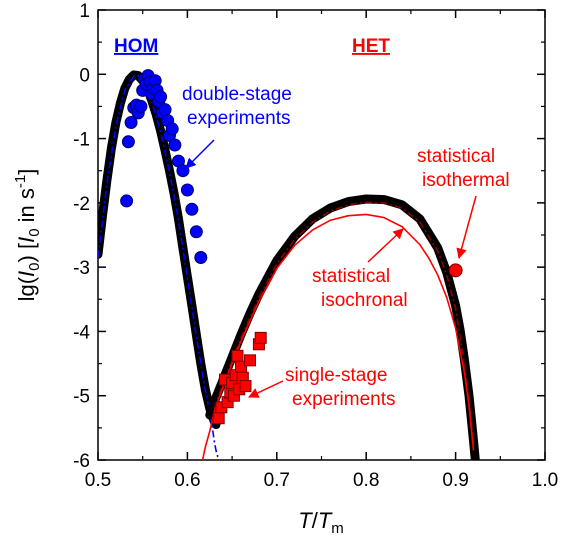 The image size is (561, 544). I want to click on y-tick-label: 1, so click(84, 11).